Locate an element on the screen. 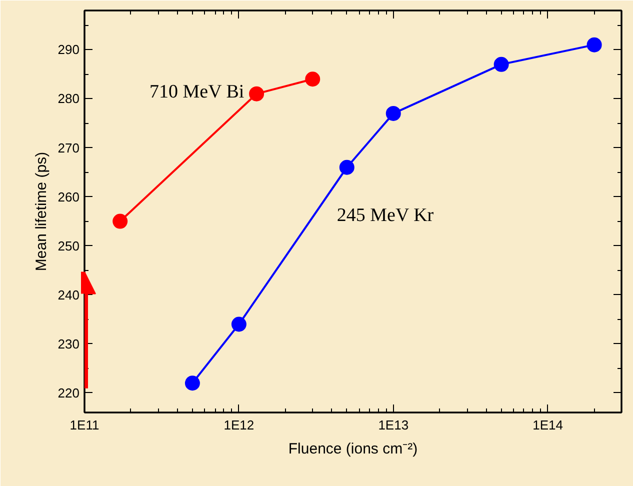 This screenshot has height=486, width=633. y-tick-label: 250 is located at coordinates (69, 246).